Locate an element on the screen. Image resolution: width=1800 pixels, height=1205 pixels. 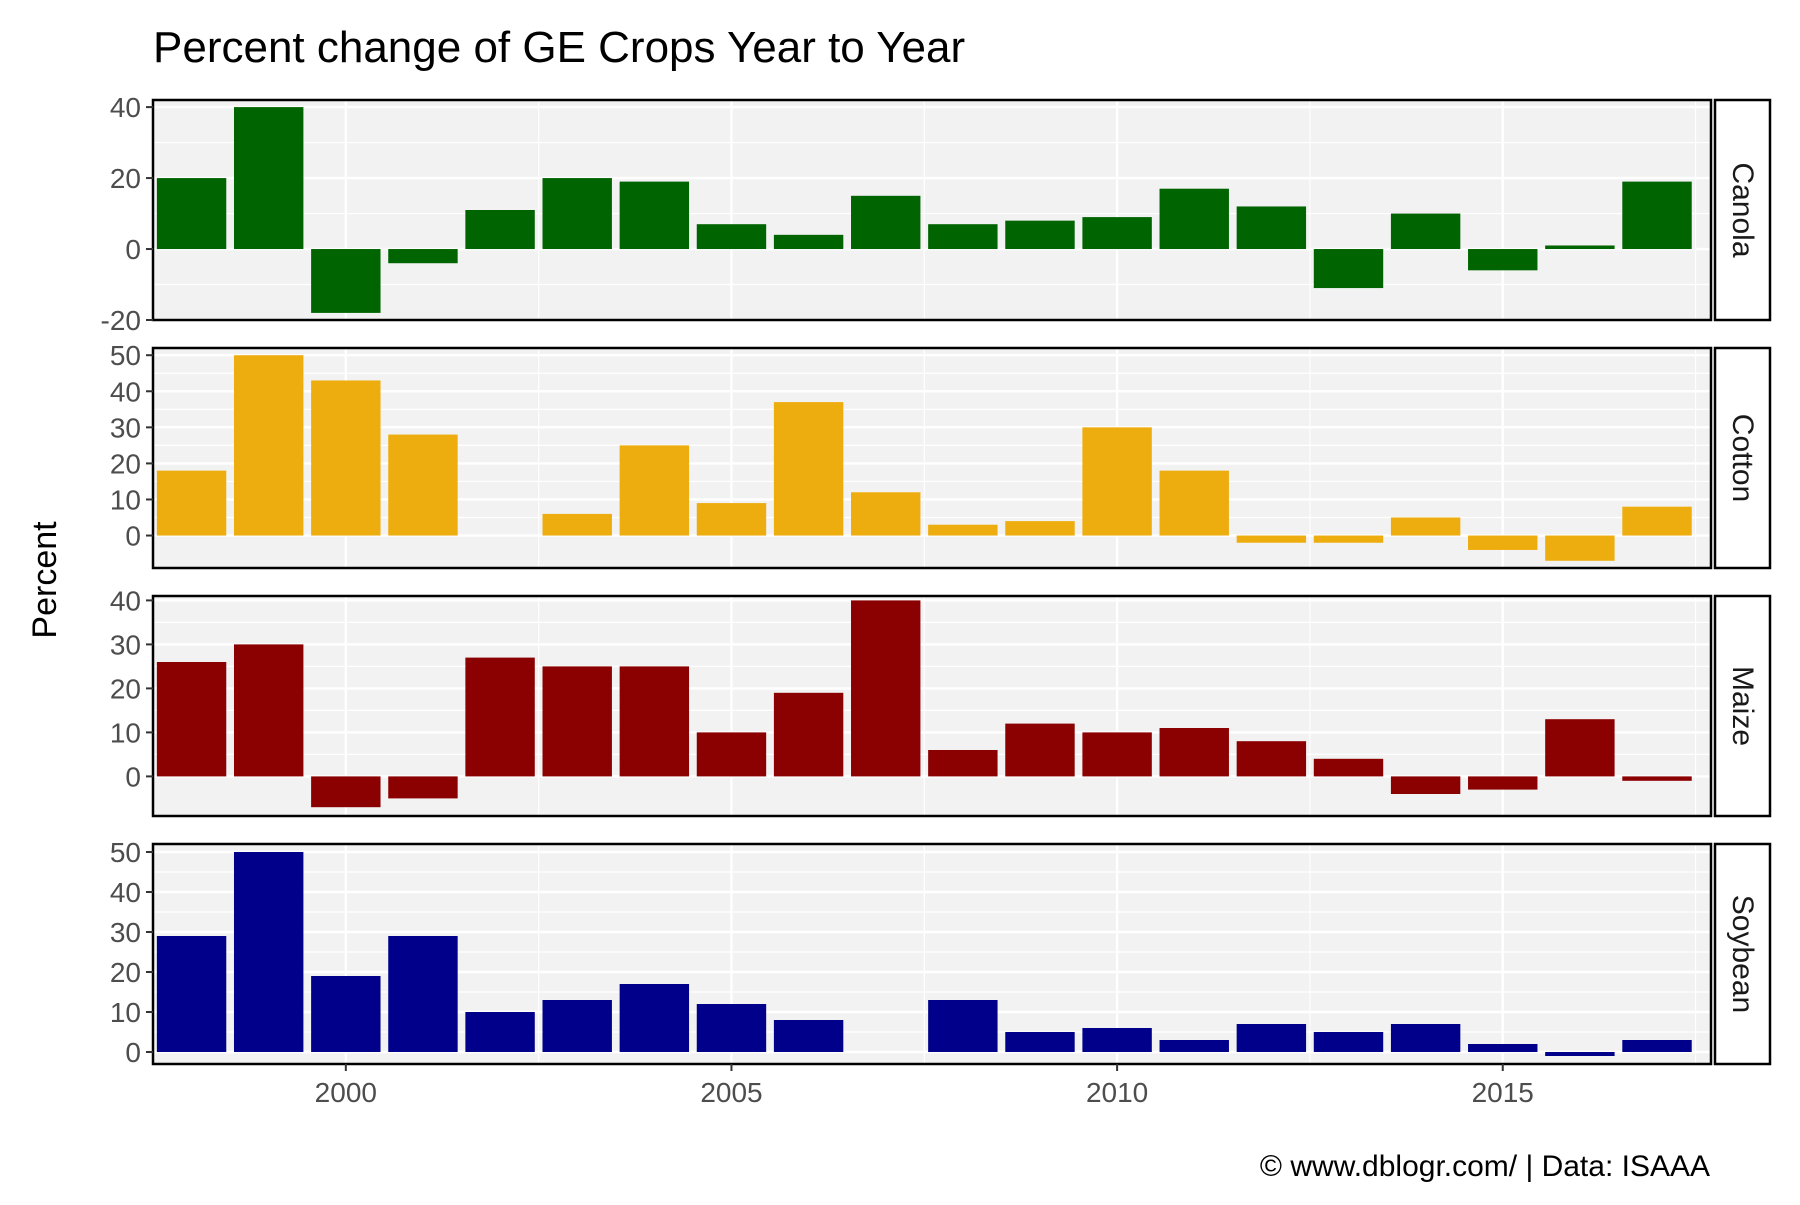
bar-maize-2002 is located at coordinates (500, 717).